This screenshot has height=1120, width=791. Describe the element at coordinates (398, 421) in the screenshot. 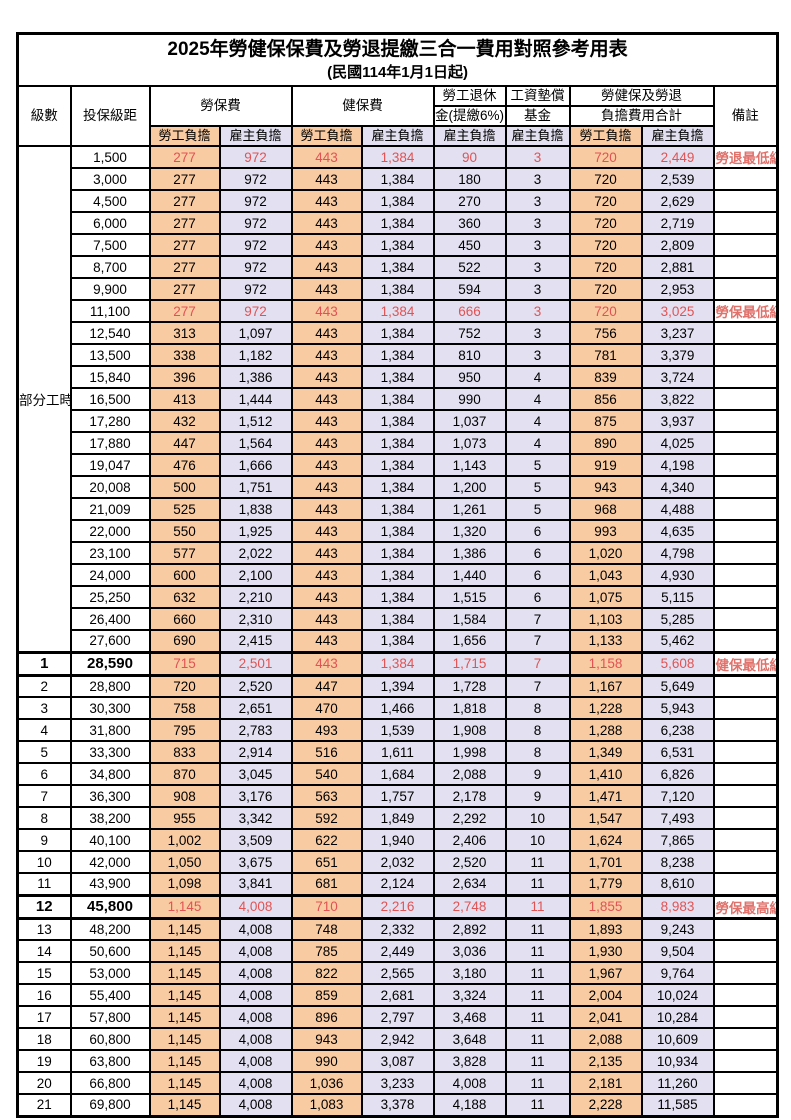

I see `table-row: 17,280 432 1,512 443 1,384 1,037 4 875 3,937` at that location.